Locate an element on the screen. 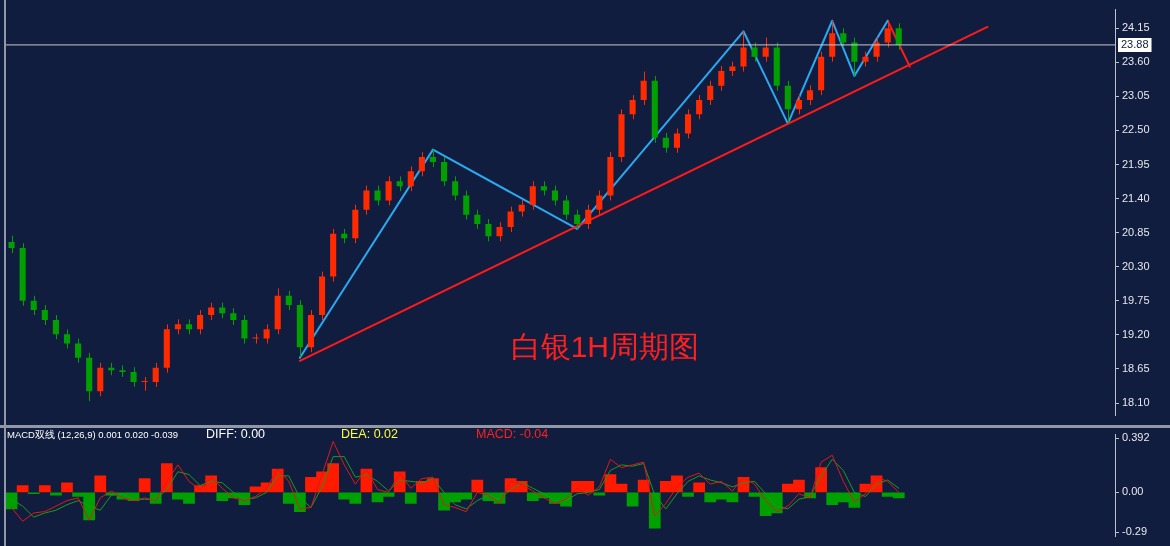  y-tick-label: 20.85 is located at coordinates (1136, 231).